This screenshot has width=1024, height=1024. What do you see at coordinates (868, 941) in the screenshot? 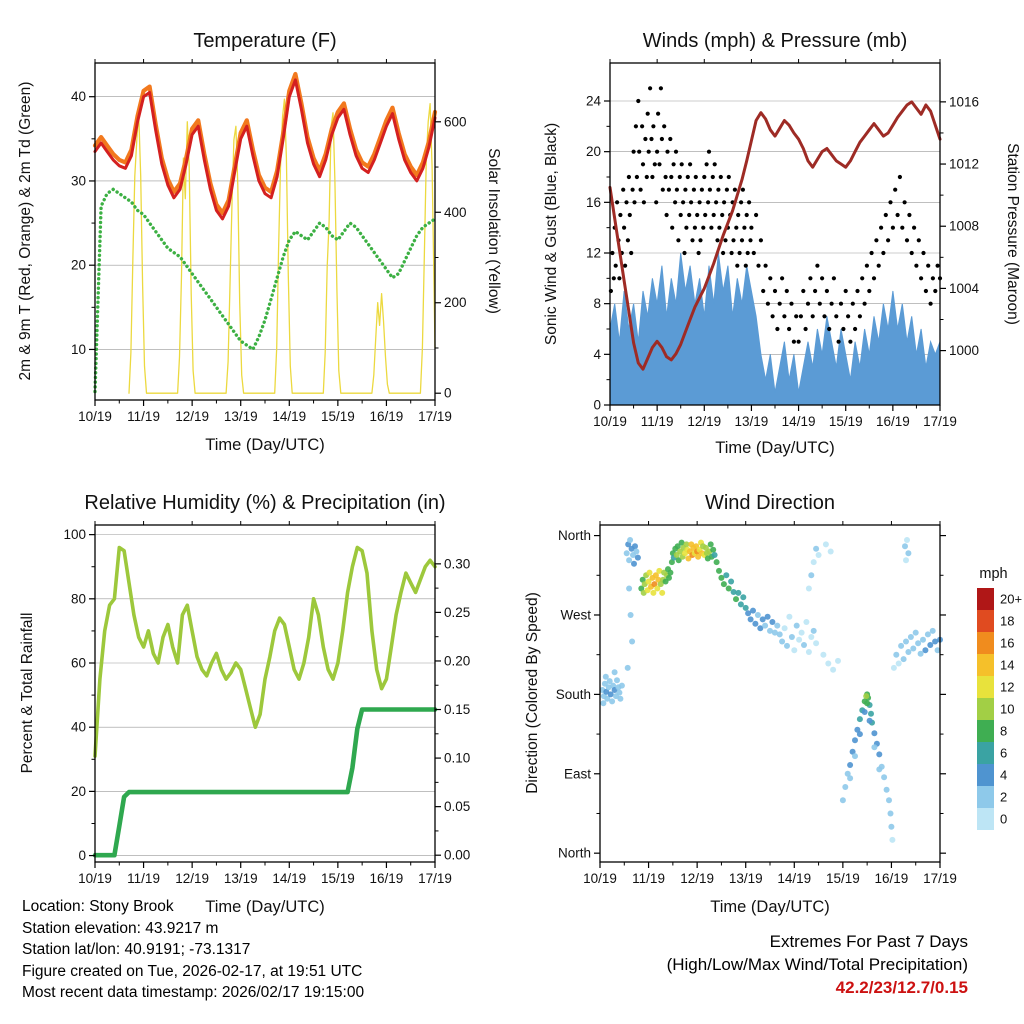
I see `extremes-title: Extremes For Past 7 Days` at bounding box center [868, 941].